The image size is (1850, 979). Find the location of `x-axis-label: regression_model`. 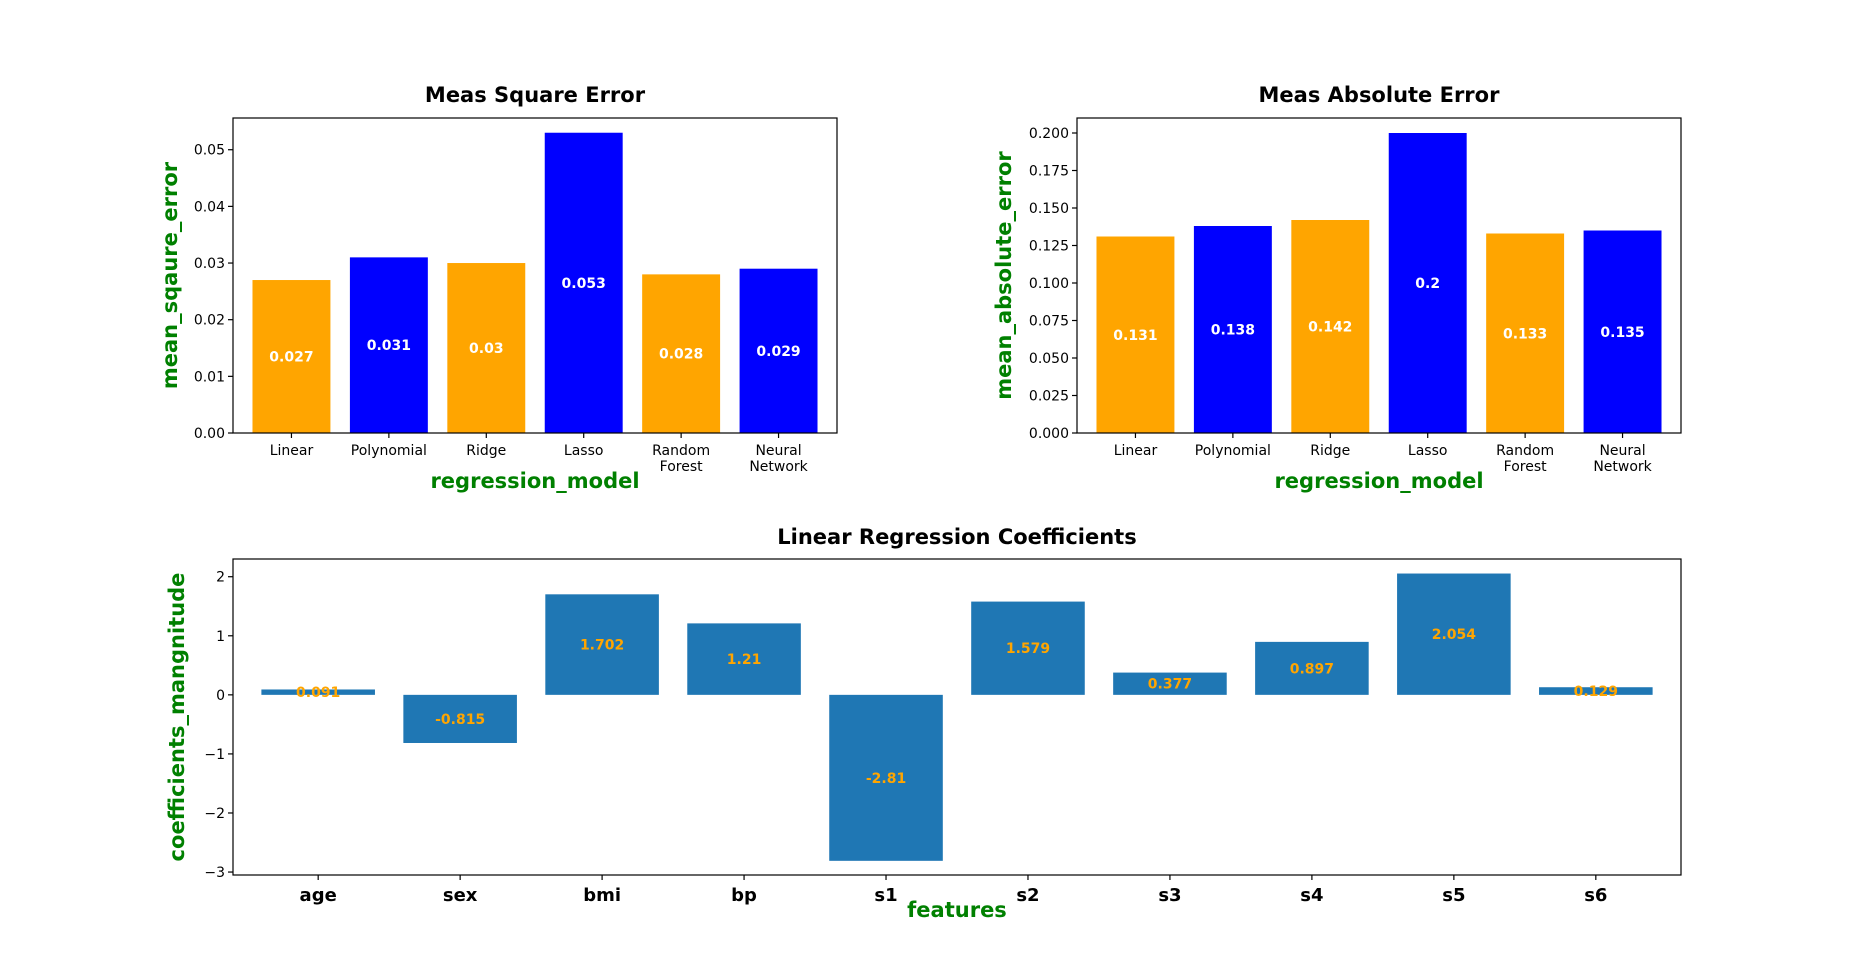

x-axis-label: regression_model is located at coordinates (1378, 481).